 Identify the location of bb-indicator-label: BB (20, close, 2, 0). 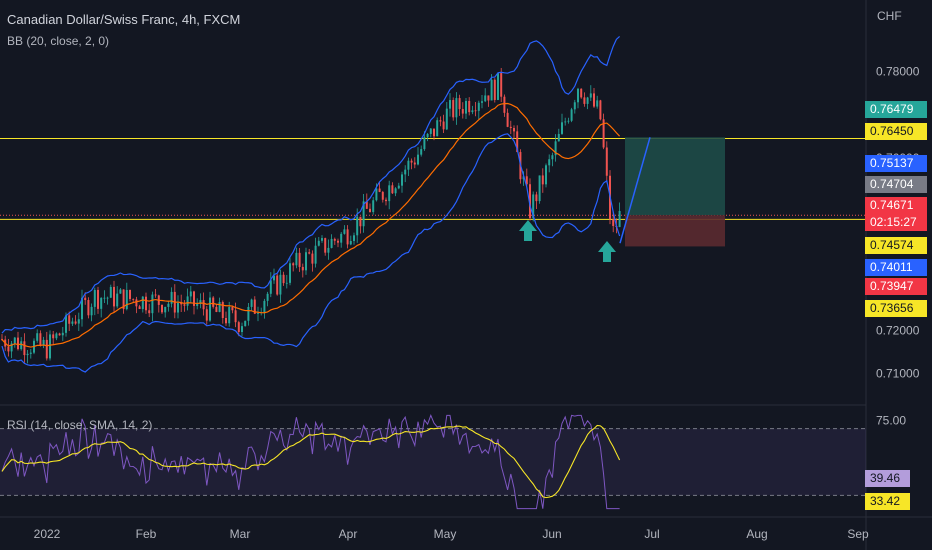
(58, 41).